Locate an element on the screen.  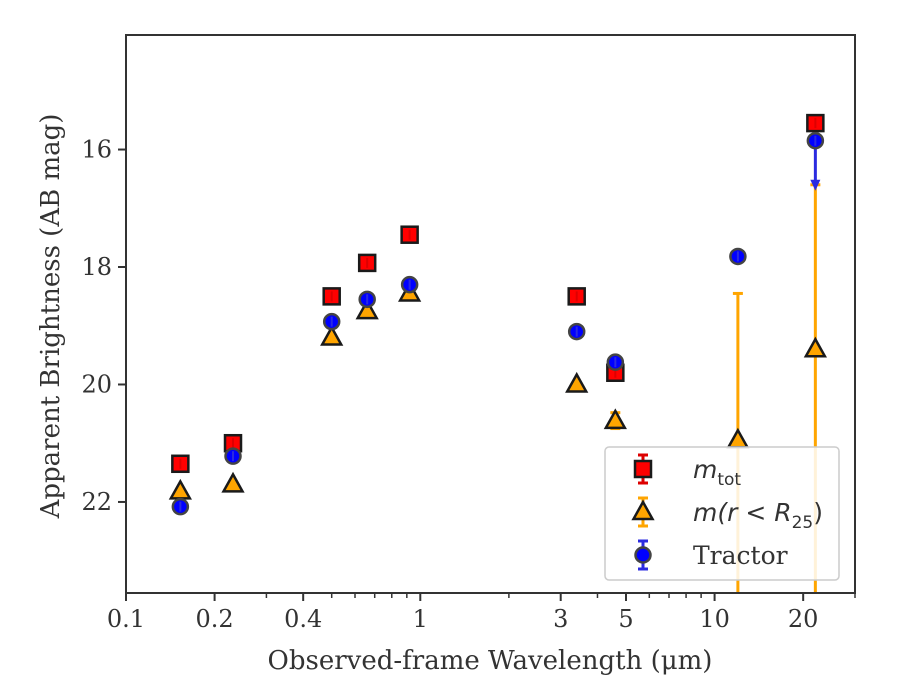
legend-marker-square is located at coordinates (643, 469).